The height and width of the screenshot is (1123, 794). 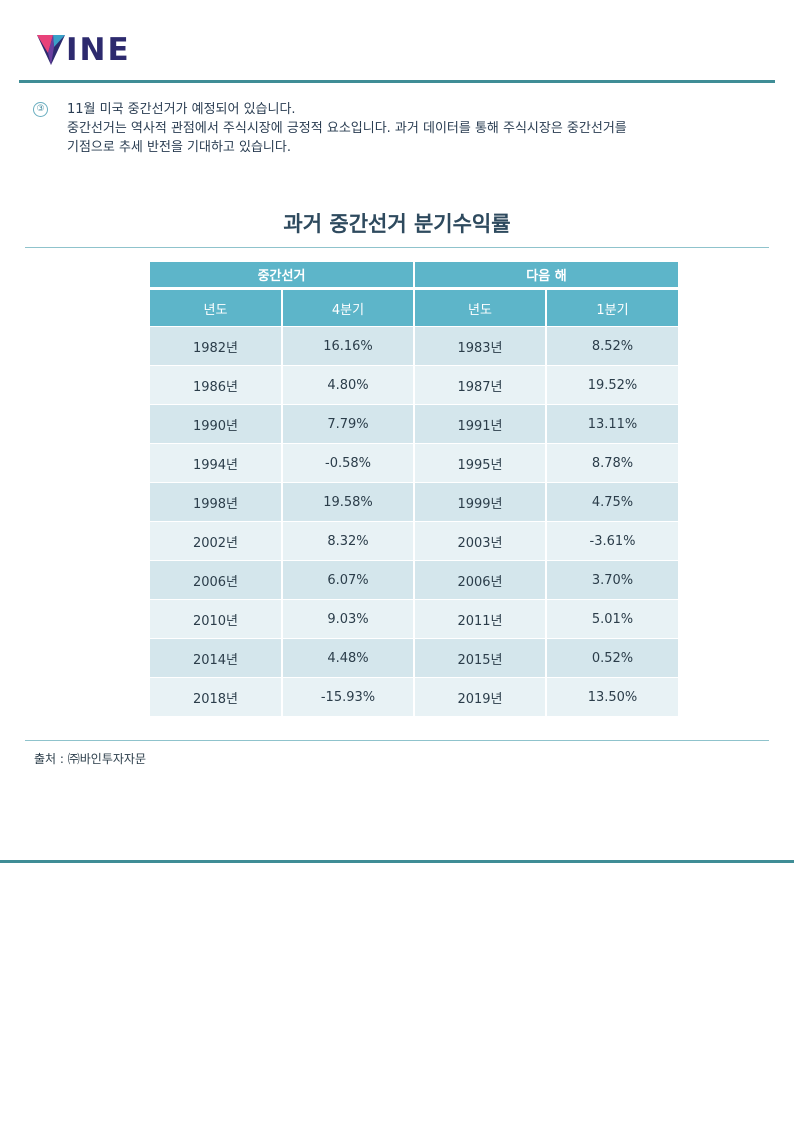 What do you see at coordinates (216, 502) in the screenshot?
I see `table-cell: 1998년` at bounding box center [216, 502].